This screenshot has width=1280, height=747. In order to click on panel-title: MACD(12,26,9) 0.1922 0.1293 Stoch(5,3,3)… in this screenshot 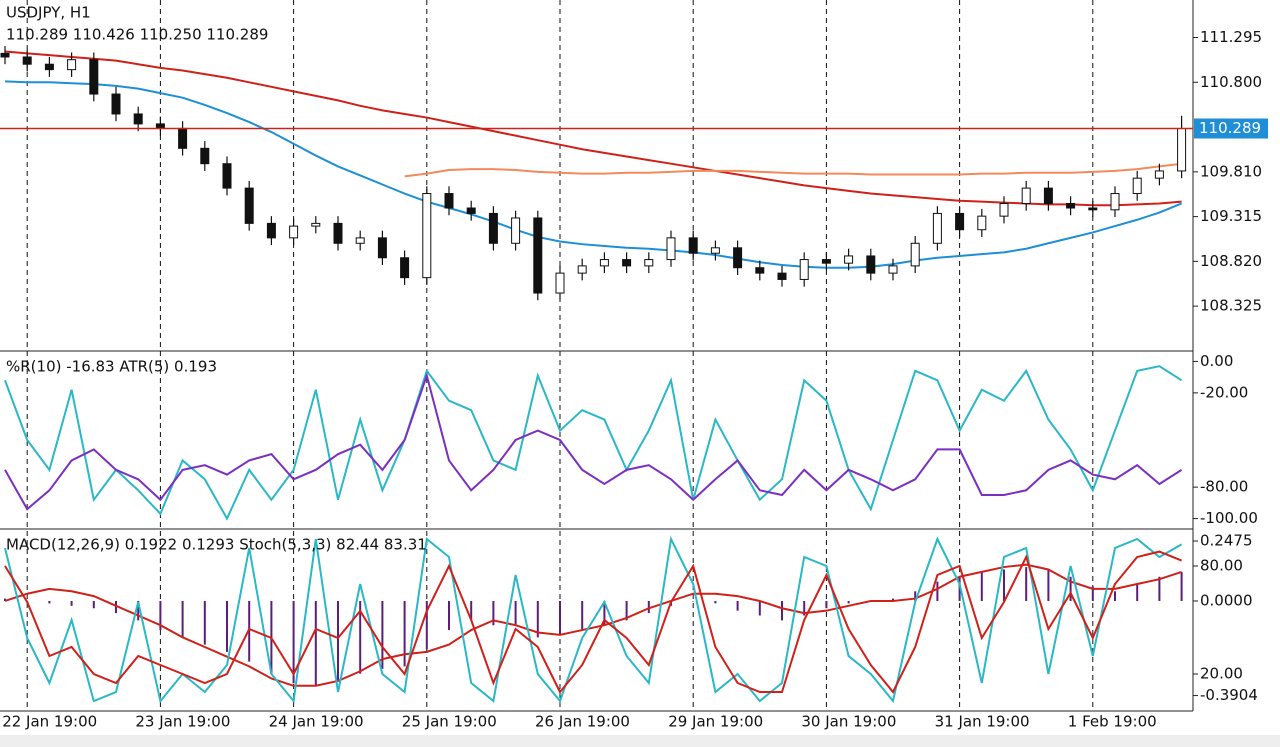, I will do `click(216, 545)`.